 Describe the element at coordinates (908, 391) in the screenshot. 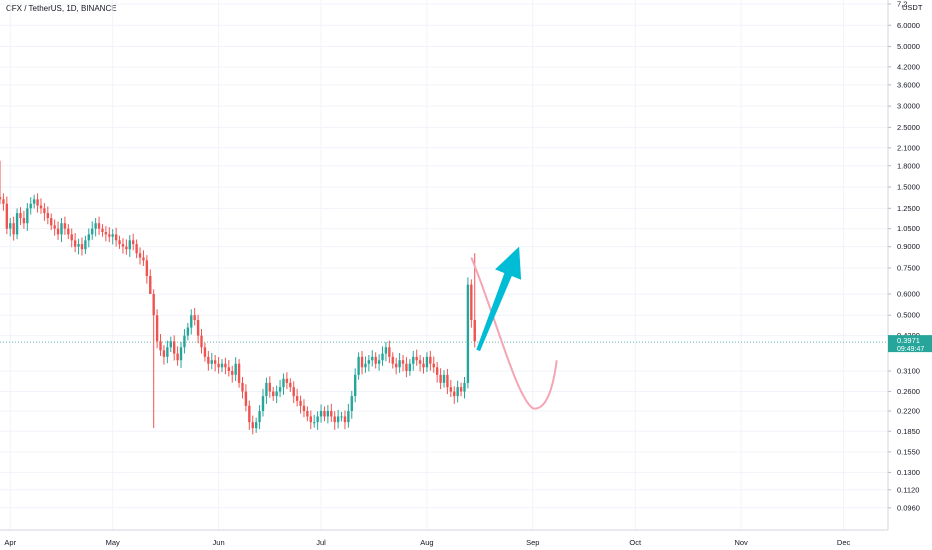

I see `y-tick-label: 0.2600` at that location.